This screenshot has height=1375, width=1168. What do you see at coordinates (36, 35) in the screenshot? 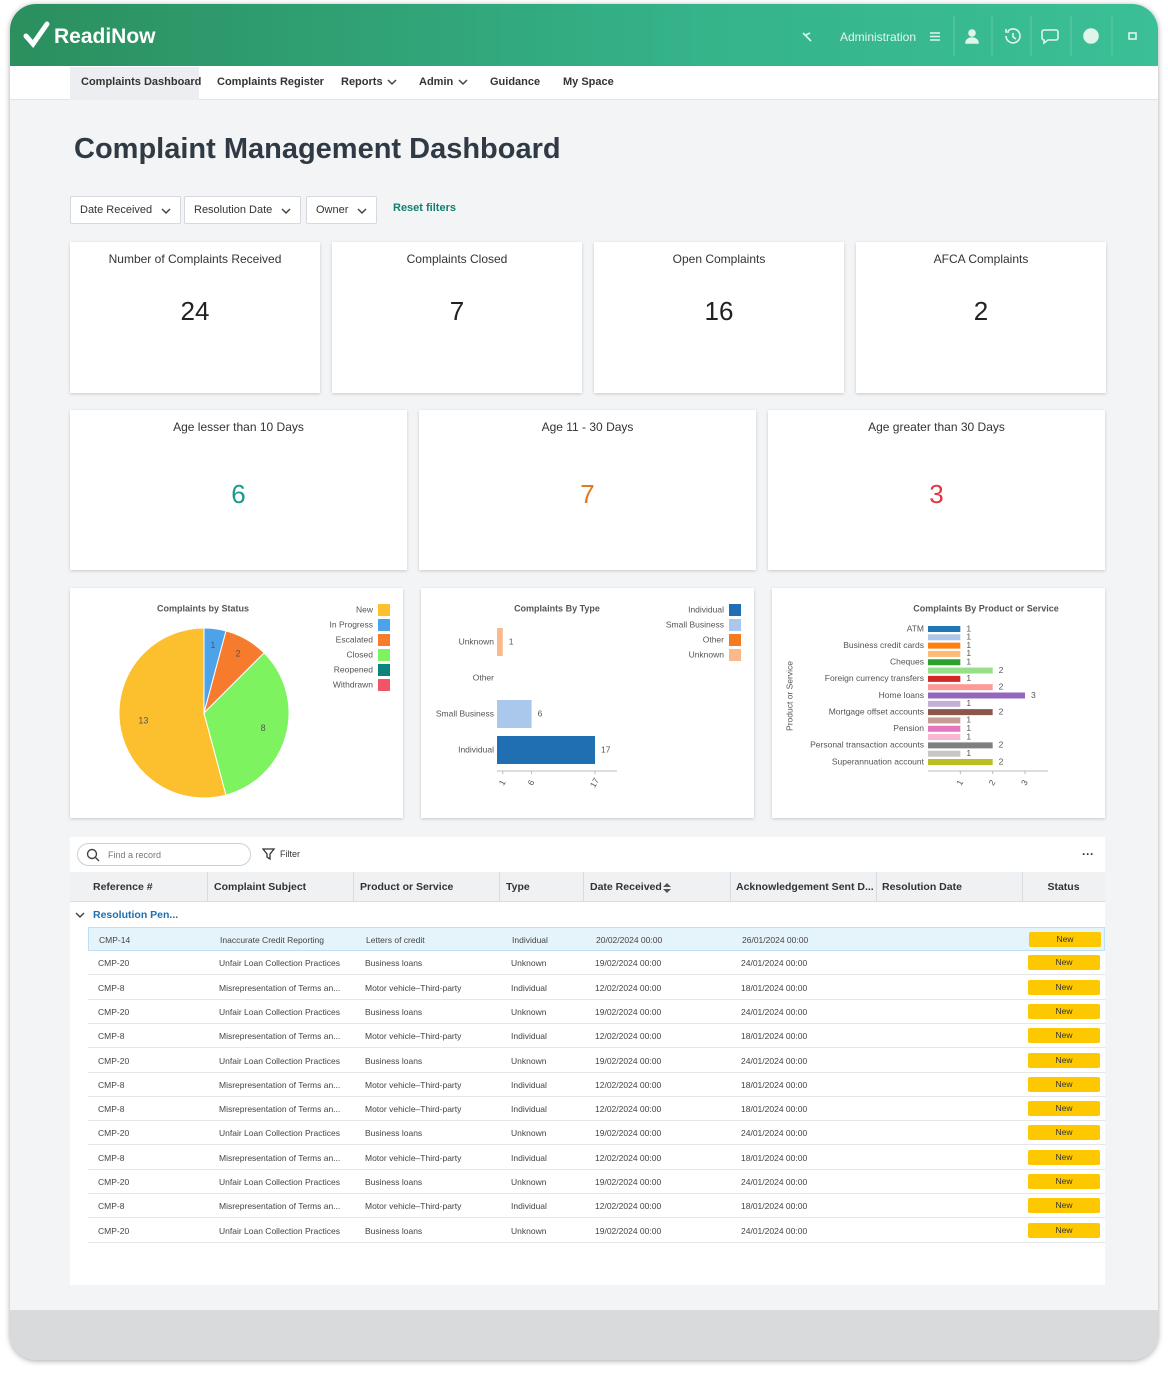
I see `logo-mark` at bounding box center [36, 35].